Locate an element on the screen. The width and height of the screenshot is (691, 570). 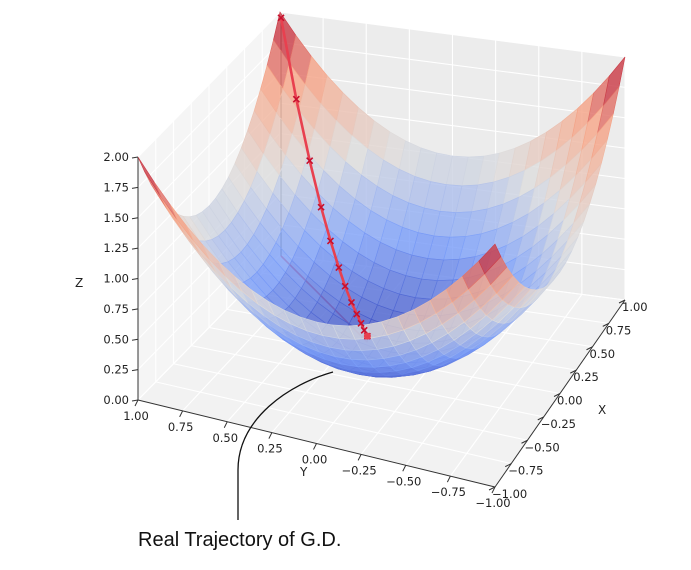
x-tick-label: −0.25 is located at coordinates (558, 424).